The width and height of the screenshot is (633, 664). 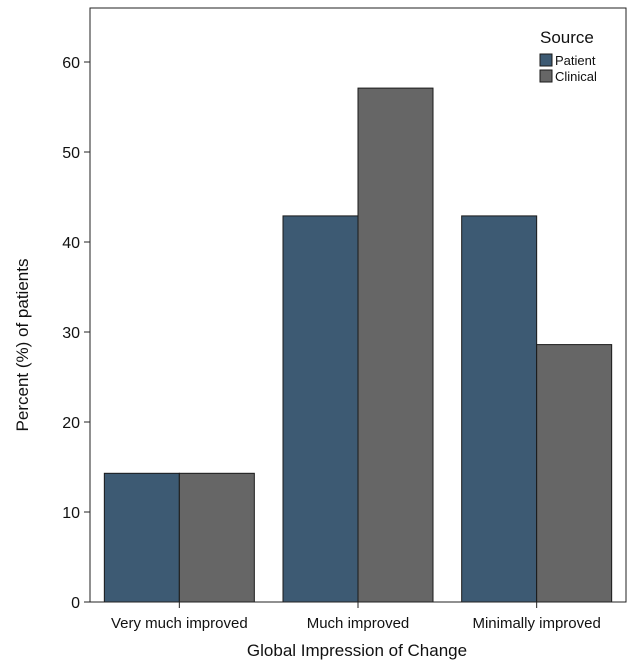 I want to click on x-axis-title: Global Impression of Change, so click(x=357, y=650).